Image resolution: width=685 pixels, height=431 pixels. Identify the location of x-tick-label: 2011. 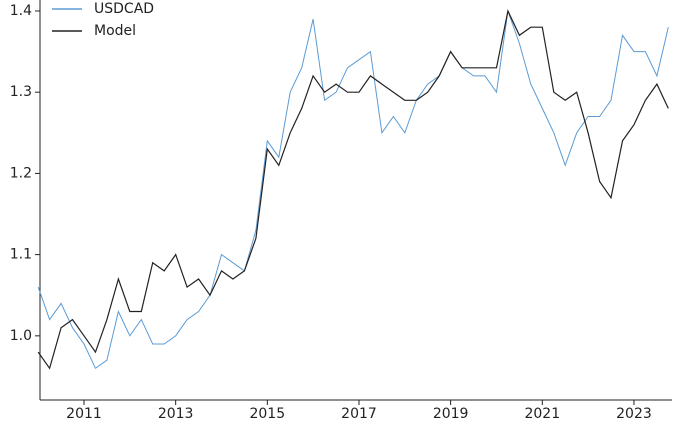
(84, 414).